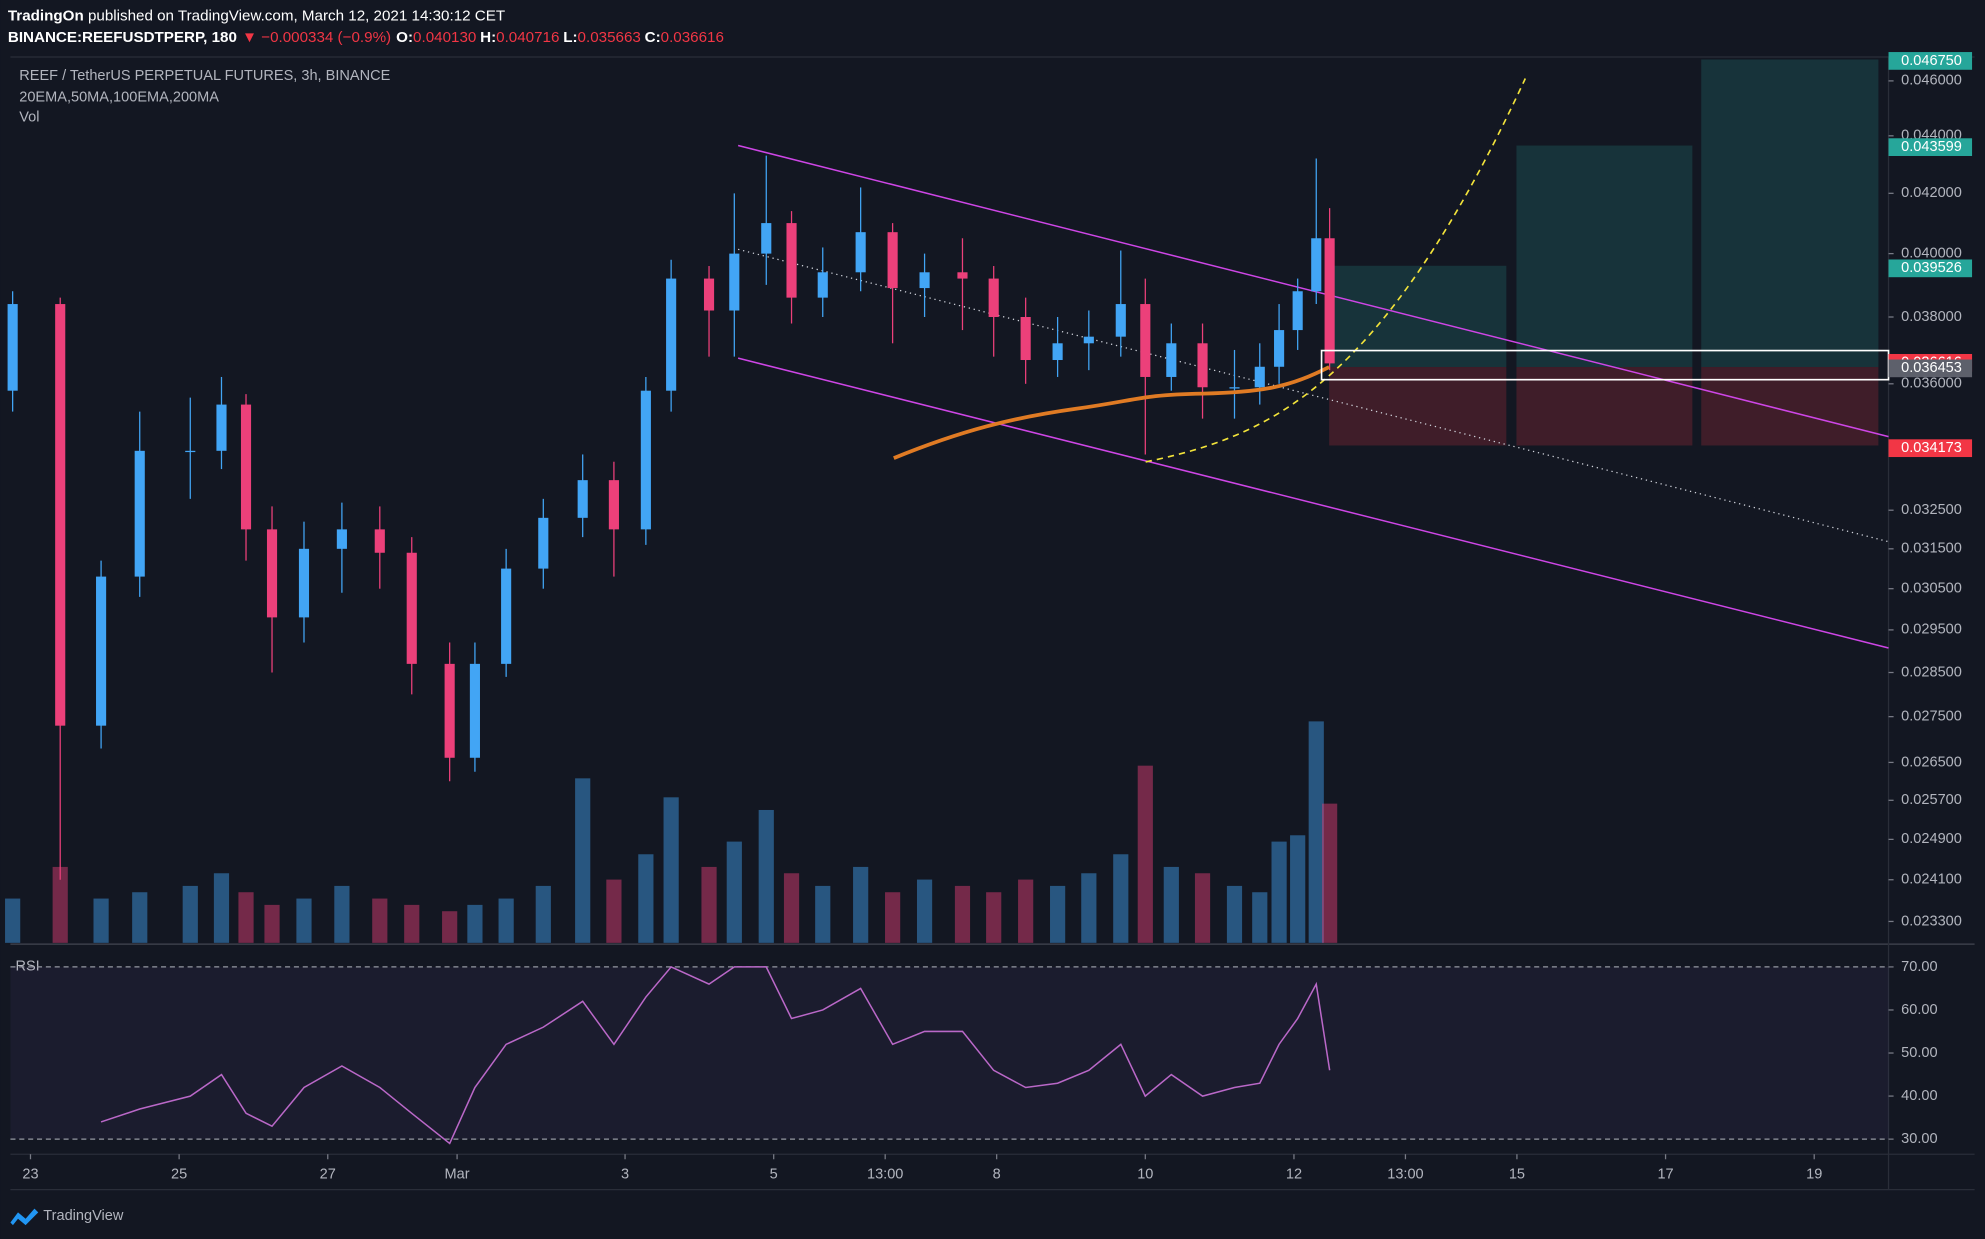  I want to click on volume-layer, so click(671, 832).